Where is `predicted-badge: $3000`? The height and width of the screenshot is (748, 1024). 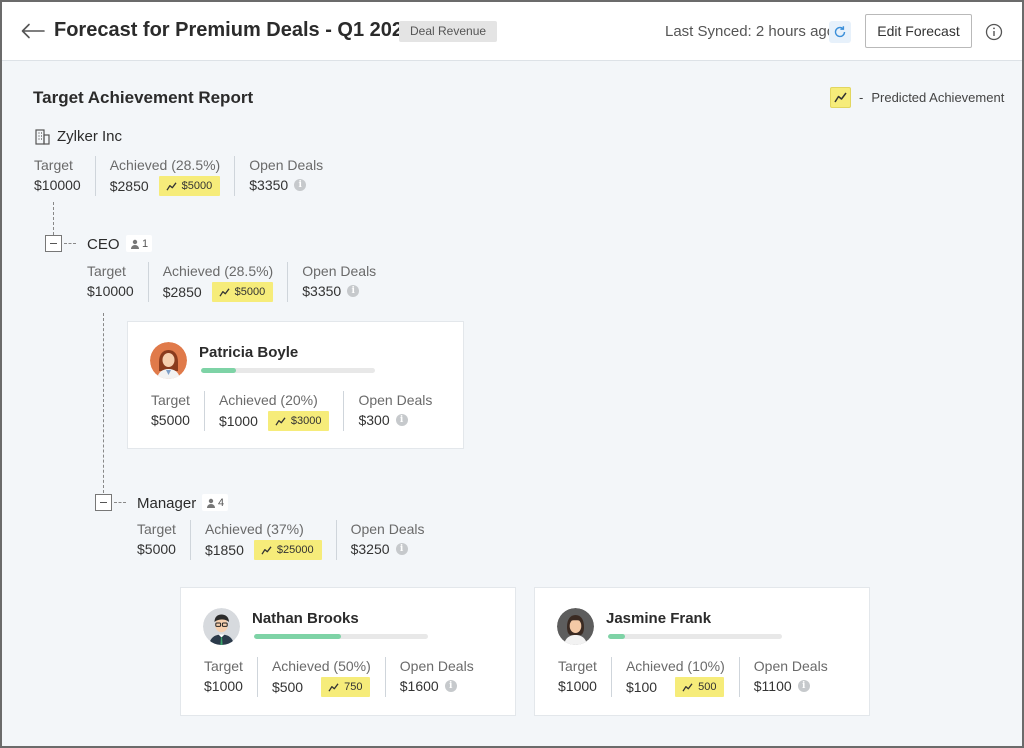
predicted-badge: $3000 is located at coordinates (298, 421).